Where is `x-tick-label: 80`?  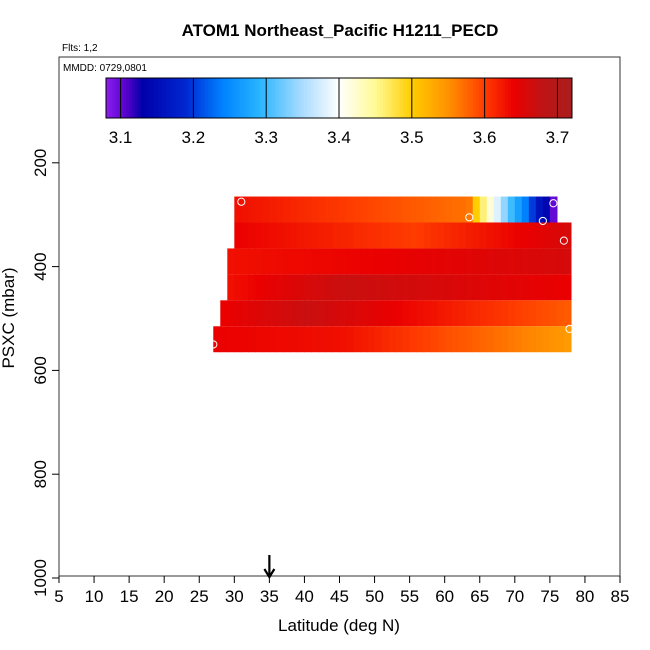 x-tick-label: 80 is located at coordinates (584, 596).